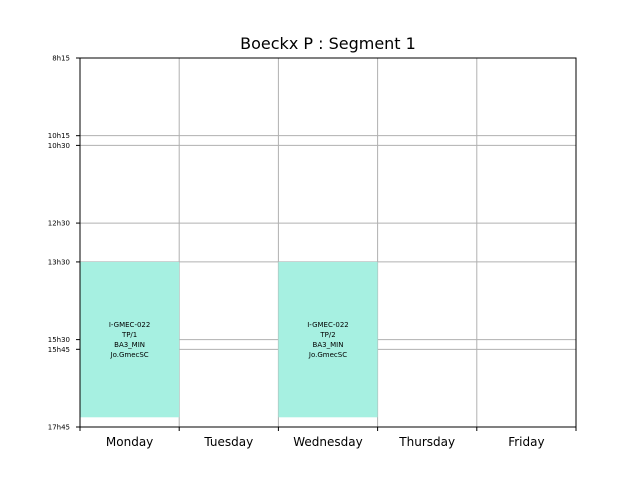 This screenshot has height=480, width=640. I want to click on y-tick-label: 15h45, so click(59, 350).